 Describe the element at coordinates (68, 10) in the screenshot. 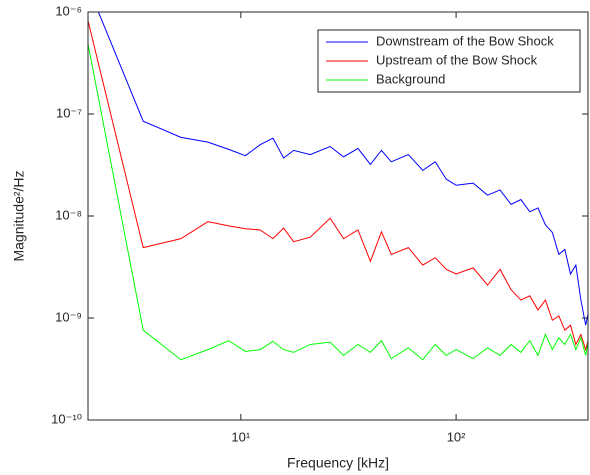

I see `y-tick-label: 10⁻⁶` at that location.